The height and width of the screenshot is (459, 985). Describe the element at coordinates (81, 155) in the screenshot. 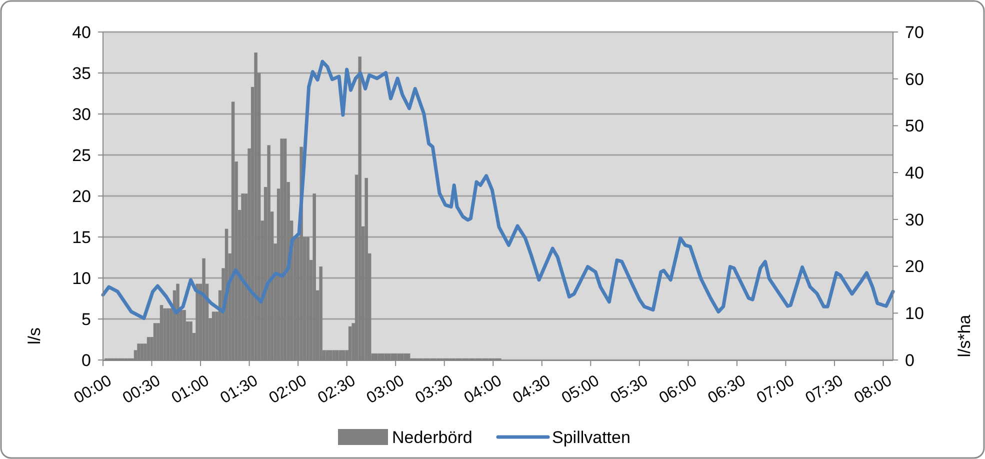

I see `y-tick-label: 25` at that location.